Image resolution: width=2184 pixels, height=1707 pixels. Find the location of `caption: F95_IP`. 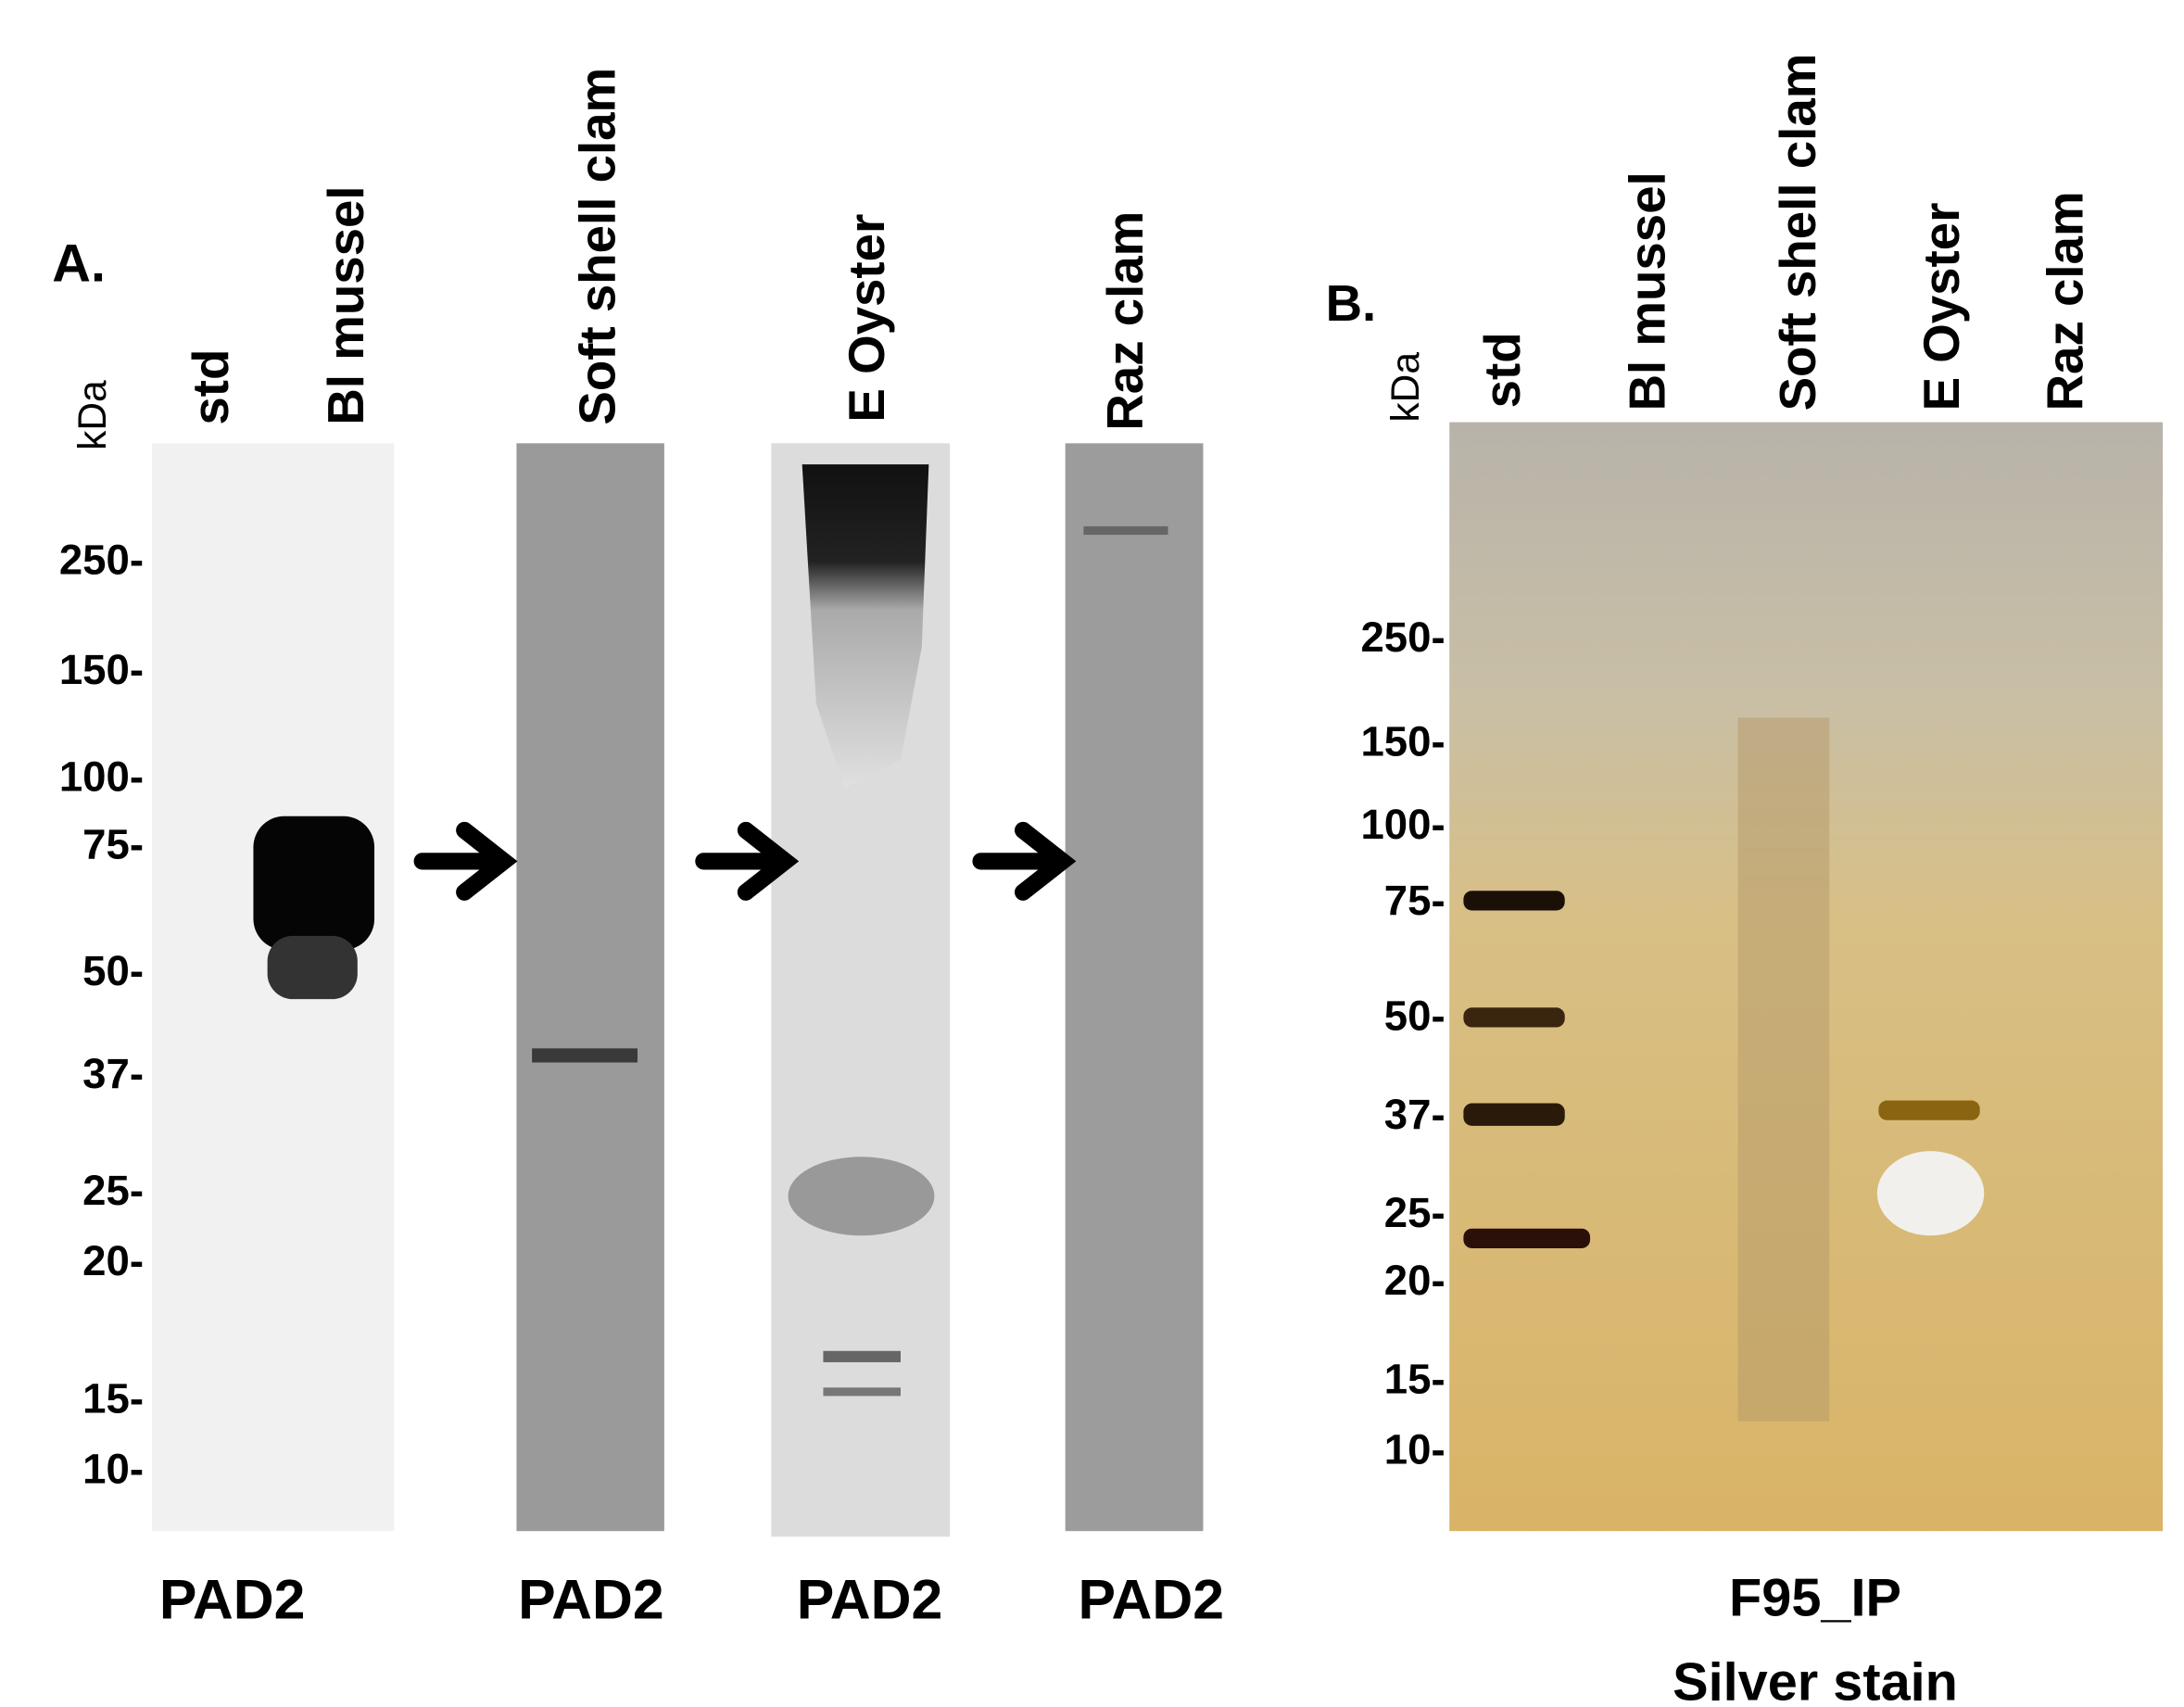

caption: F95_IP is located at coordinates (1815, 1597).